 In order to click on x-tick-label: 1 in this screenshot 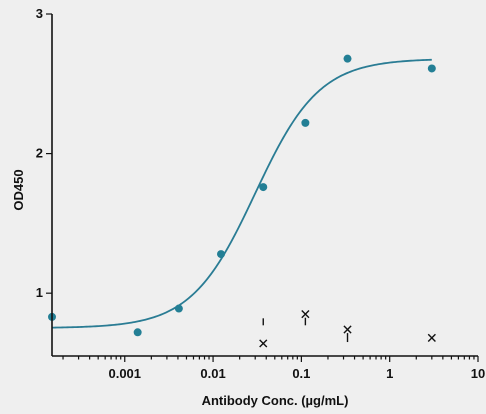, I will do `click(389, 373)`.